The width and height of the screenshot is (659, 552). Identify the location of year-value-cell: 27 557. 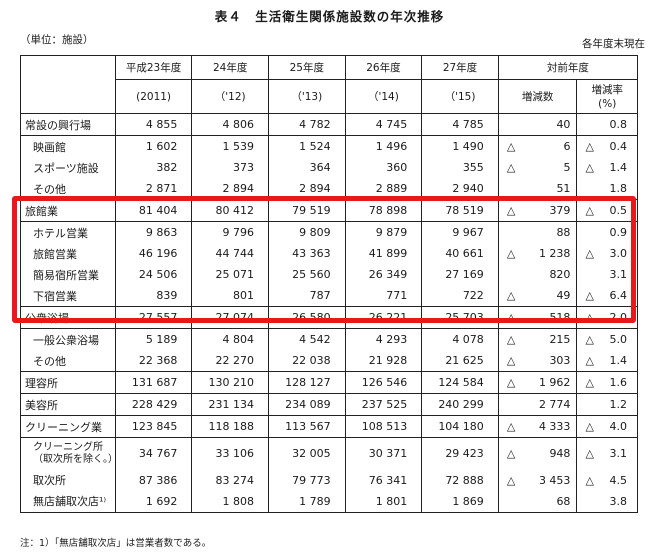
(153, 317).